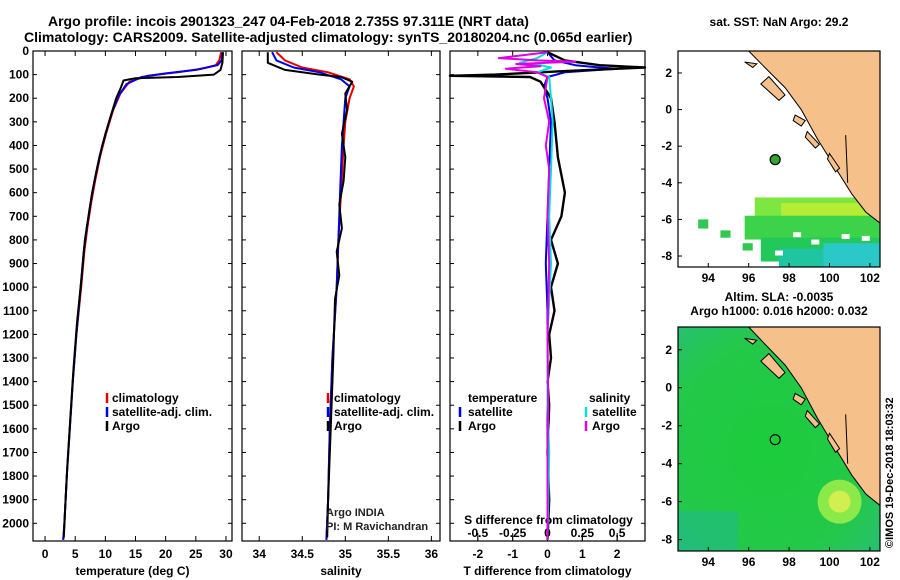 Image resolution: width=900 pixels, height=580 pixels. Describe the element at coordinates (15, 358) in the screenshot. I see `depth-tick-label: 1300` at that location.